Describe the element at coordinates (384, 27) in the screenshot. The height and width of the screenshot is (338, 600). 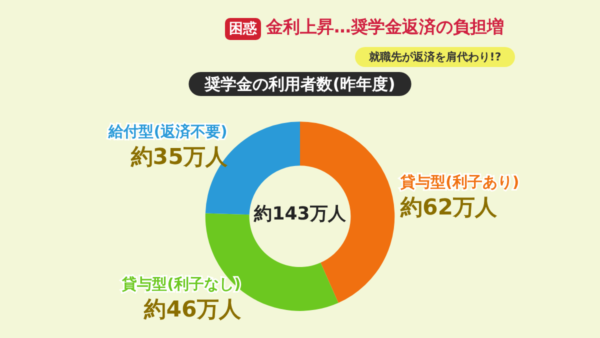
I see `text: 金利上昇…奨学金返済の負担増` at that location.